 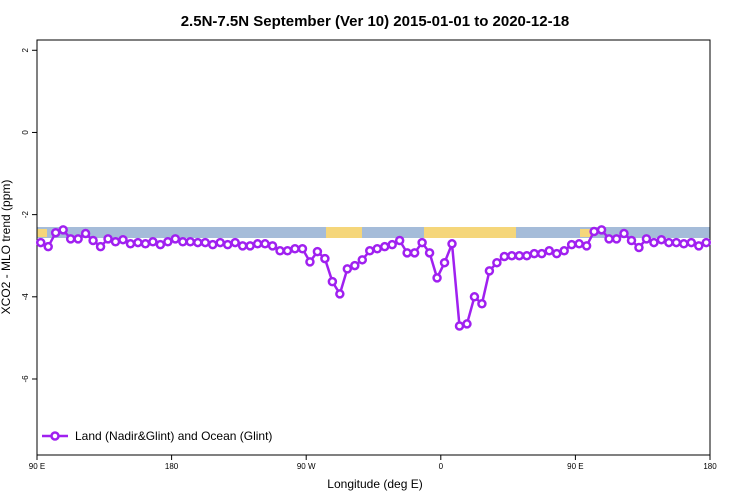 What do you see at coordinates (6, 247) in the screenshot?
I see `y-axis-label: XCO2 - MLO trend (ppm)` at bounding box center [6, 247].